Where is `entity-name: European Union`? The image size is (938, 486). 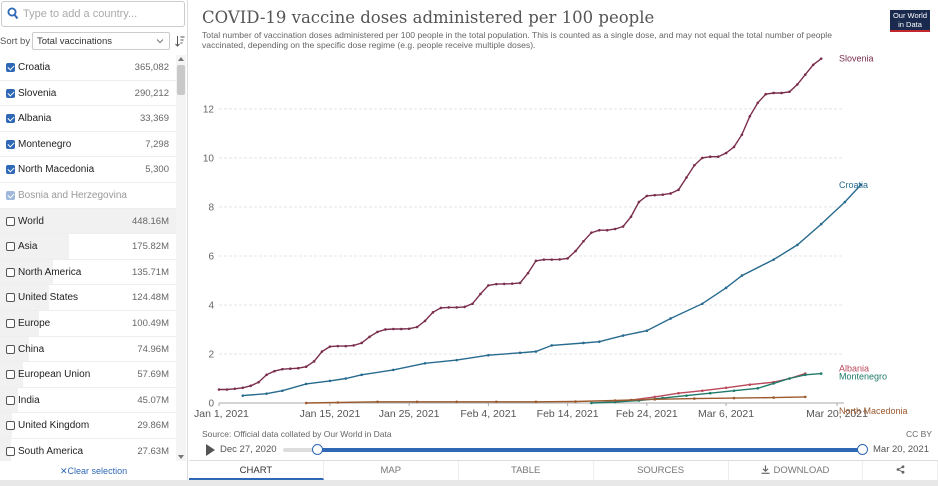
entity-name: European Union is located at coordinates (54, 375).